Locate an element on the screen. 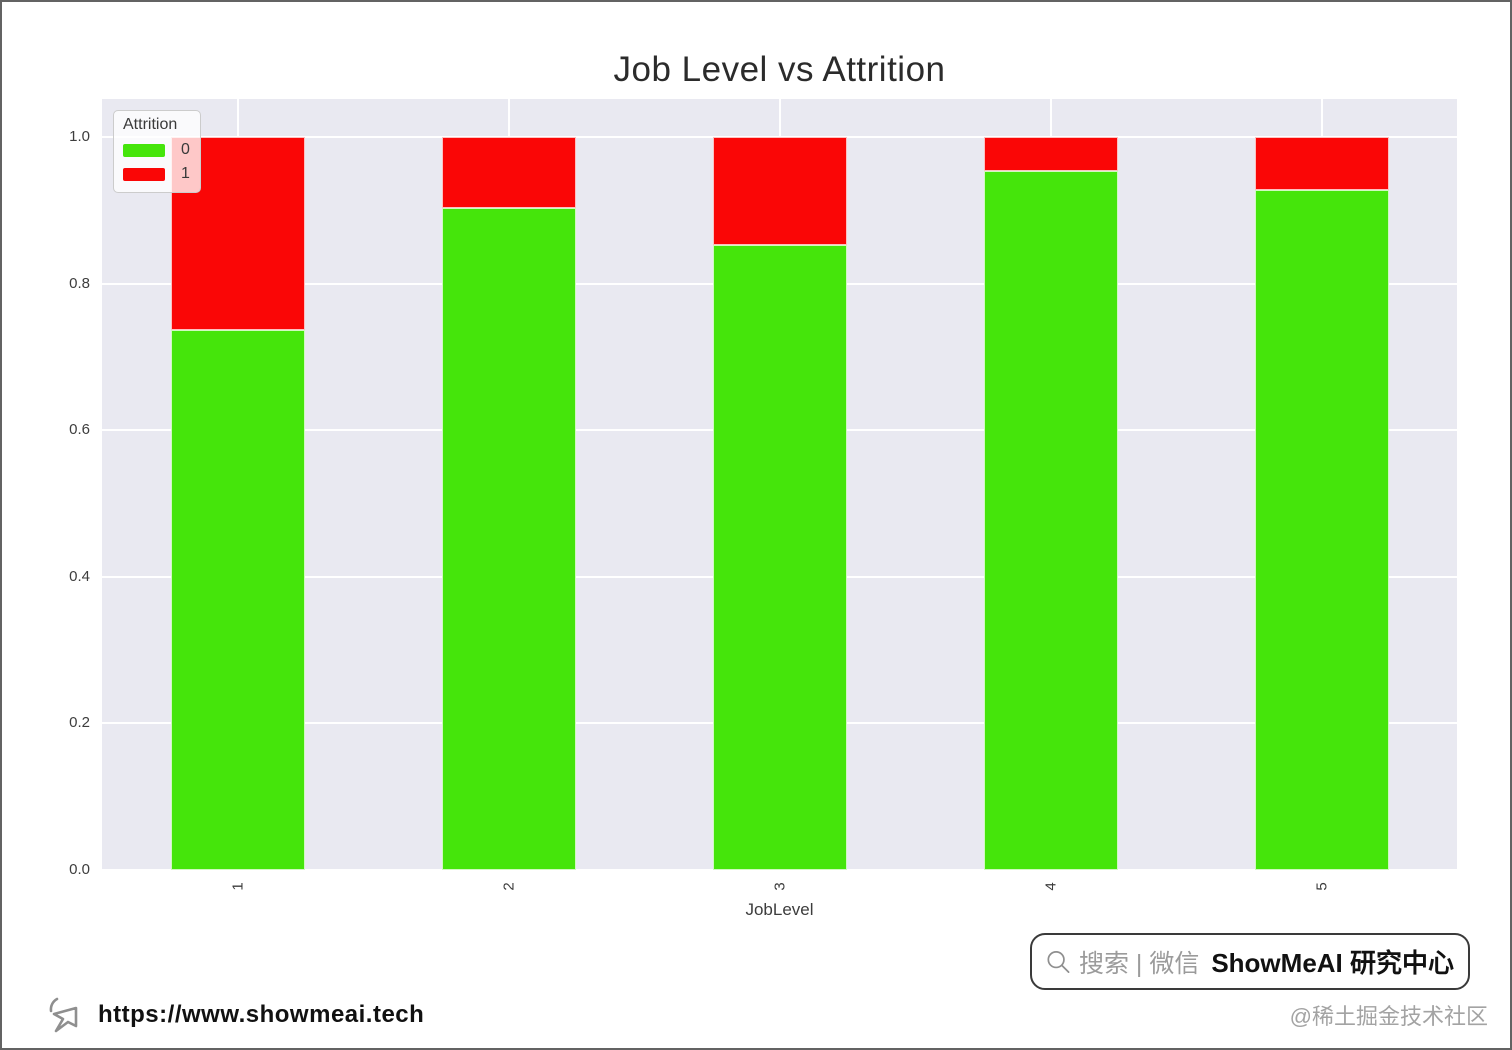 The image size is (1512, 1050). legend-entry-0: 0 is located at coordinates (157, 150).